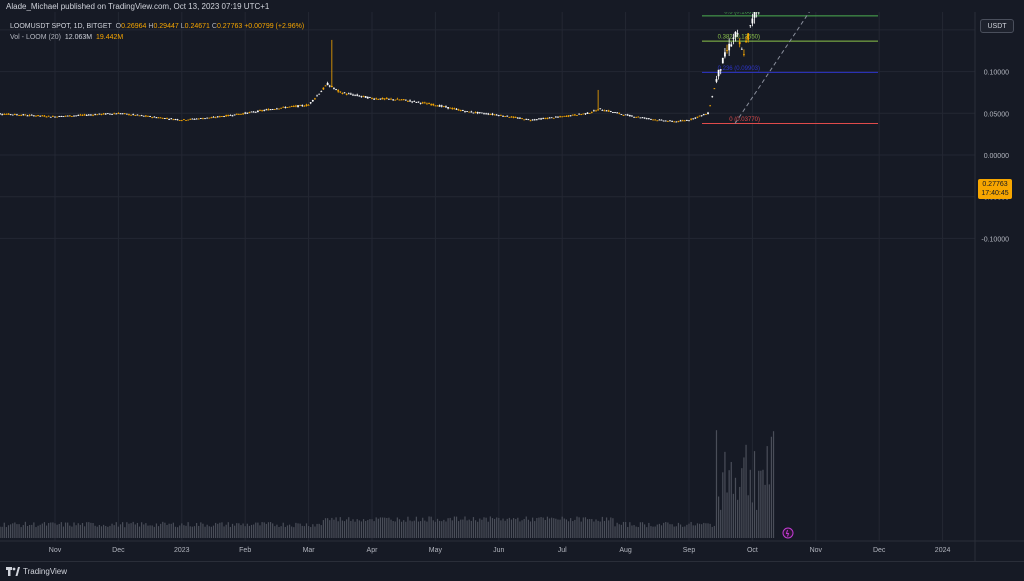 Image resolution: width=1024 pixels, height=581 pixels. I want to click on tradingview-logo: TradingView, so click(36, 571).